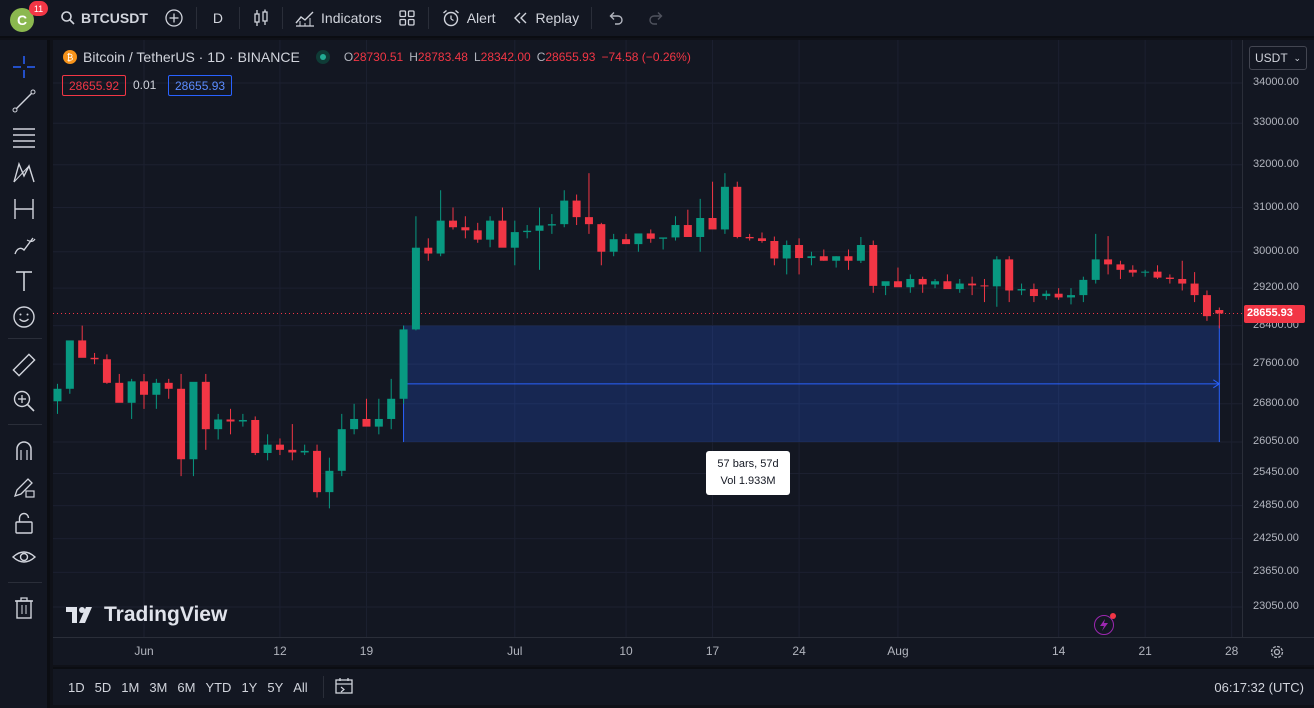  I want to click on ruler-icon, so click(24, 365).